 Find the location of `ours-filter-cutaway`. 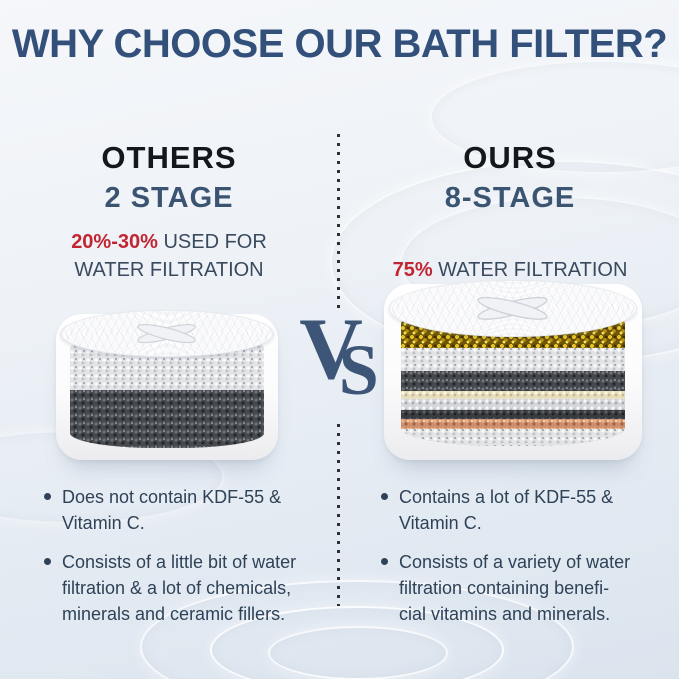

ours-filter-cutaway is located at coordinates (513, 381).